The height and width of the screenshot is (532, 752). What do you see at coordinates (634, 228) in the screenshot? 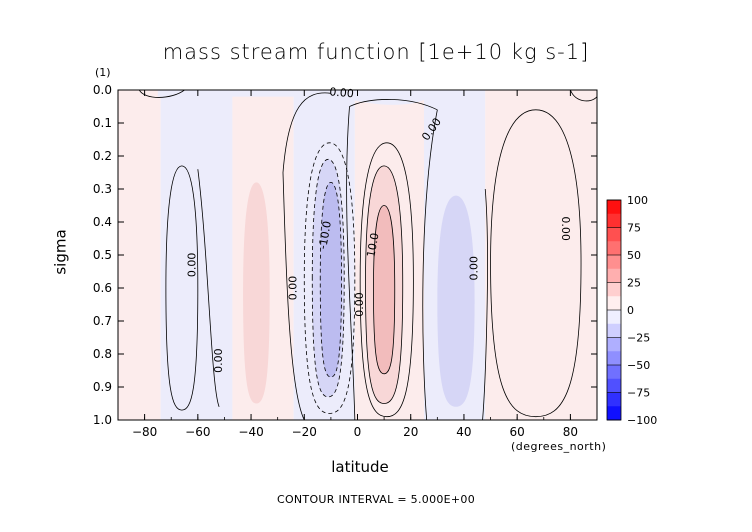
I see `colorbar-label: 75` at bounding box center [634, 228].